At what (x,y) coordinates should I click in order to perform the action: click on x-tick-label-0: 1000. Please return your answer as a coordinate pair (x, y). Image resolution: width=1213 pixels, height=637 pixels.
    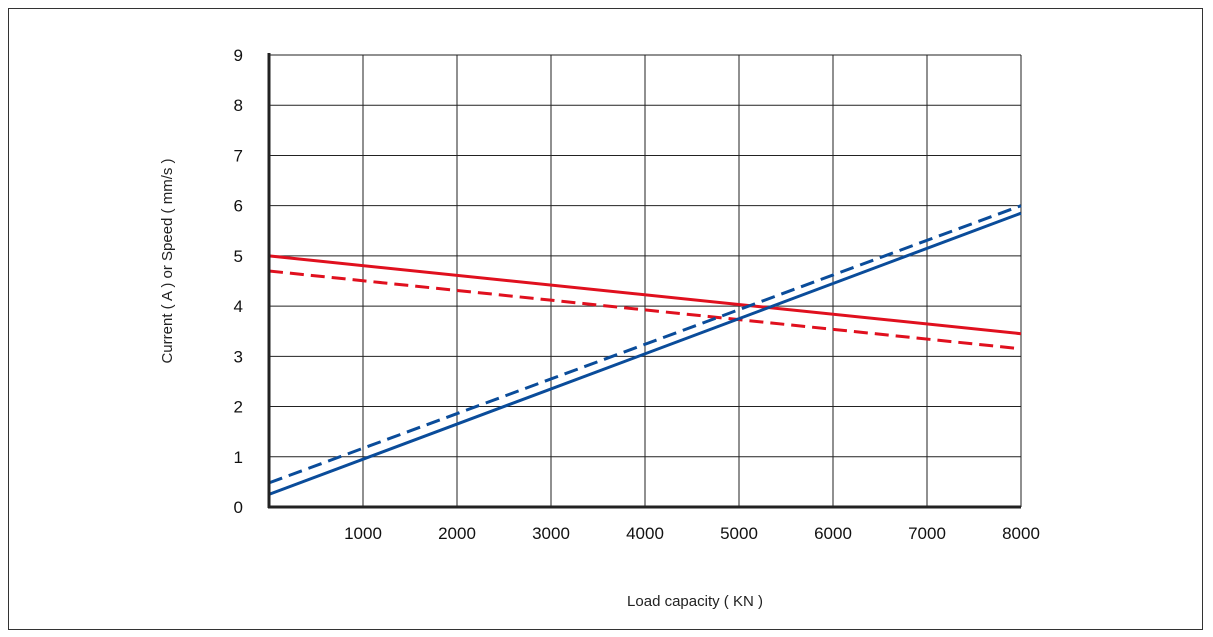
    Looking at the image, I should click on (363, 533).